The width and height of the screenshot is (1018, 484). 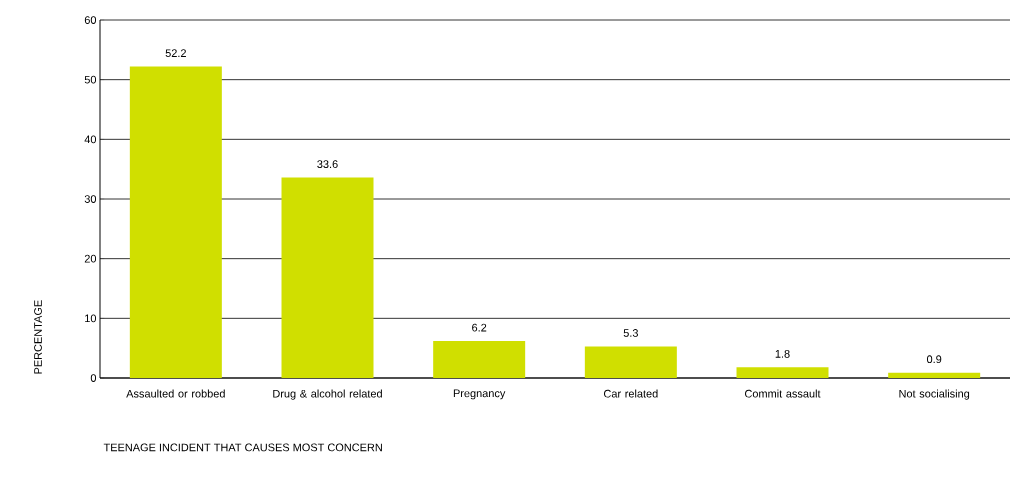 What do you see at coordinates (479, 327) in the screenshot?
I see `data-label: 6.2` at bounding box center [479, 327].